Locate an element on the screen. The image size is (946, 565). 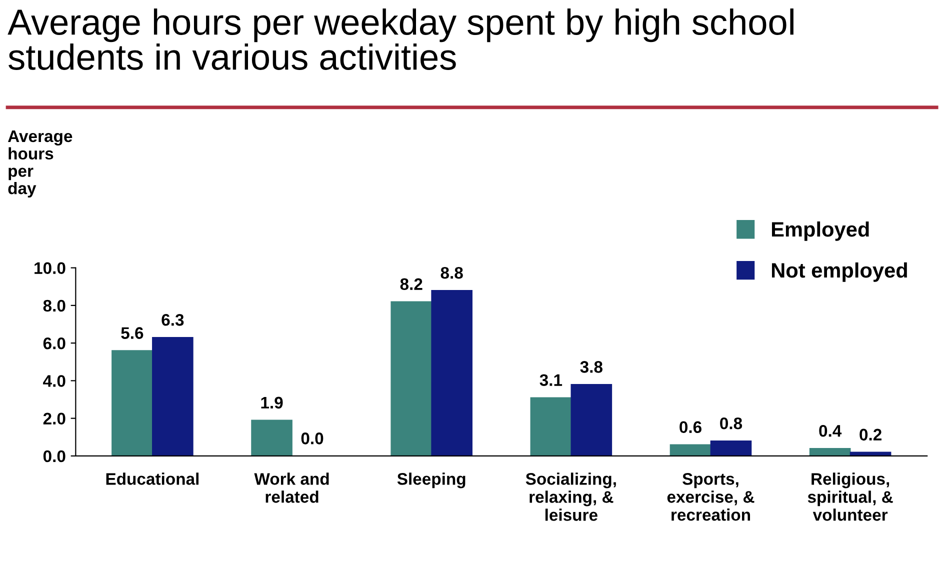
data-label: 0.6 is located at coordinates (691, 427).